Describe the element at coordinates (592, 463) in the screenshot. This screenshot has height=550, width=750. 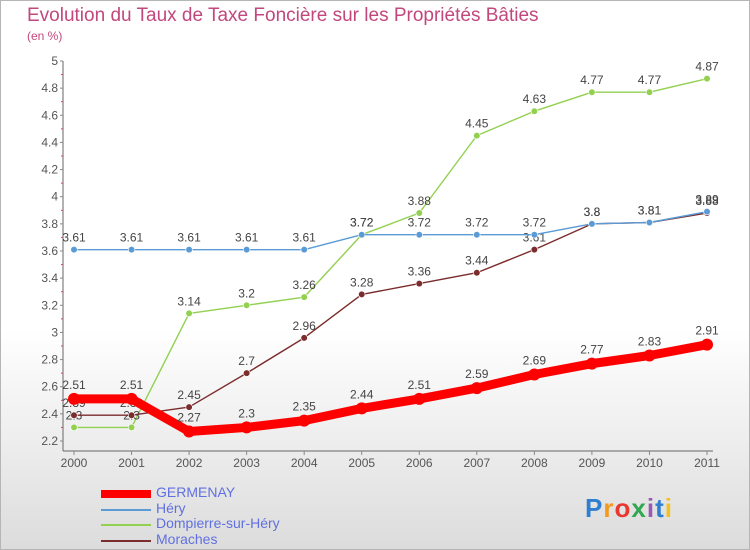
I see `x-tick-label: 2009` at that location.